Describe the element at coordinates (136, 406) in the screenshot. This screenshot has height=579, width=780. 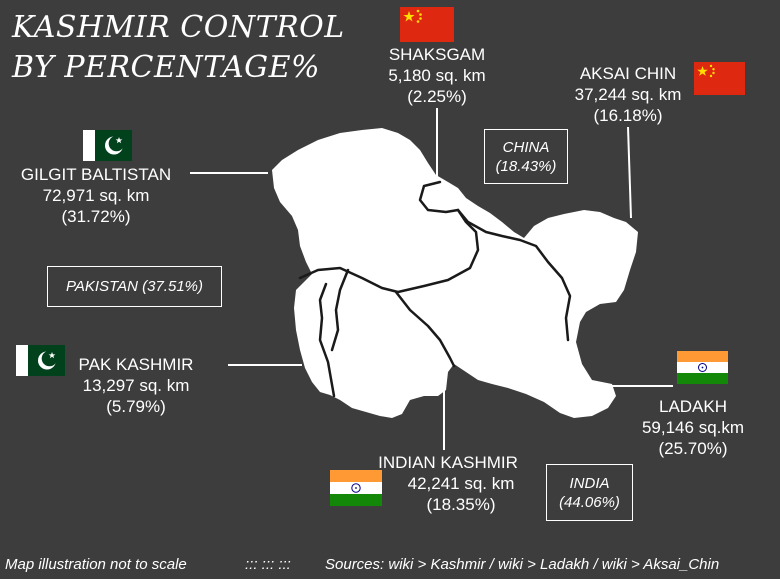
I see `region-percent: (5.79%)` at that location.